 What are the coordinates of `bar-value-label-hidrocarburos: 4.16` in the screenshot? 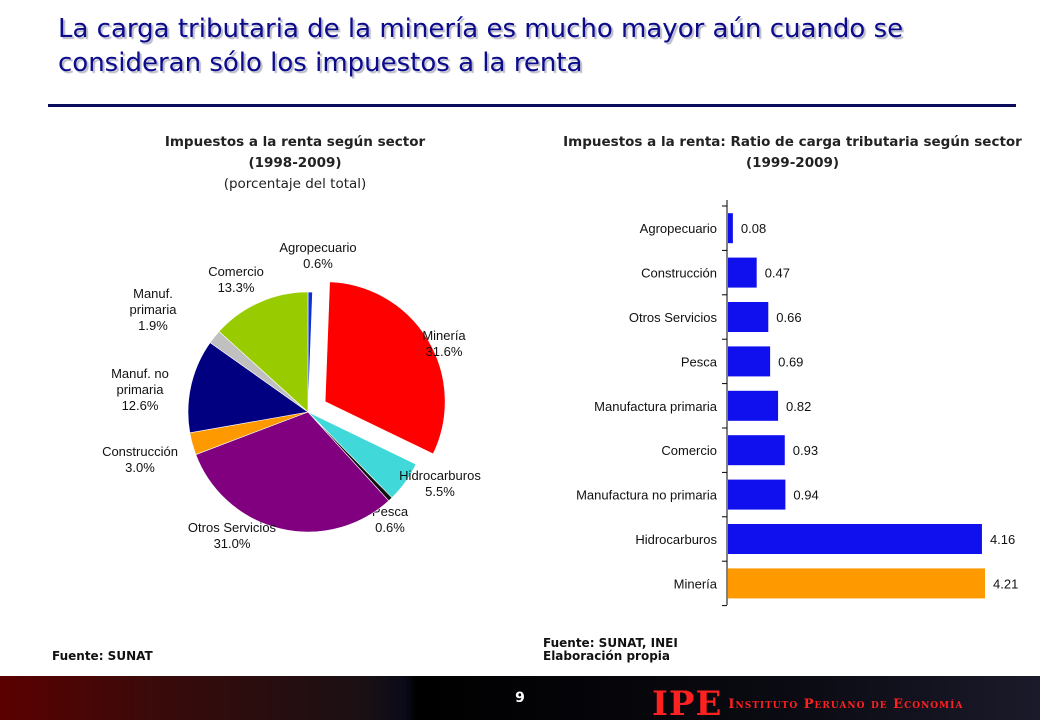 It's located at (1002, 539).